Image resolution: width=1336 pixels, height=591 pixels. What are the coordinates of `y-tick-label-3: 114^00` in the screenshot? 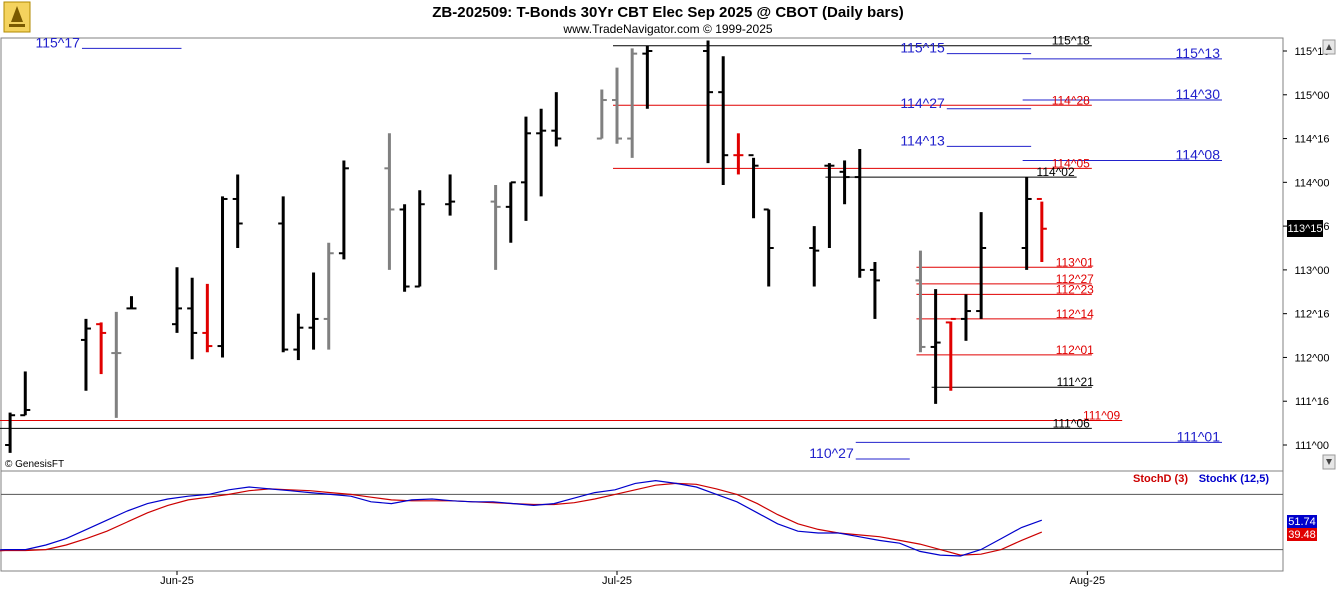 It's located at (1312, 183).